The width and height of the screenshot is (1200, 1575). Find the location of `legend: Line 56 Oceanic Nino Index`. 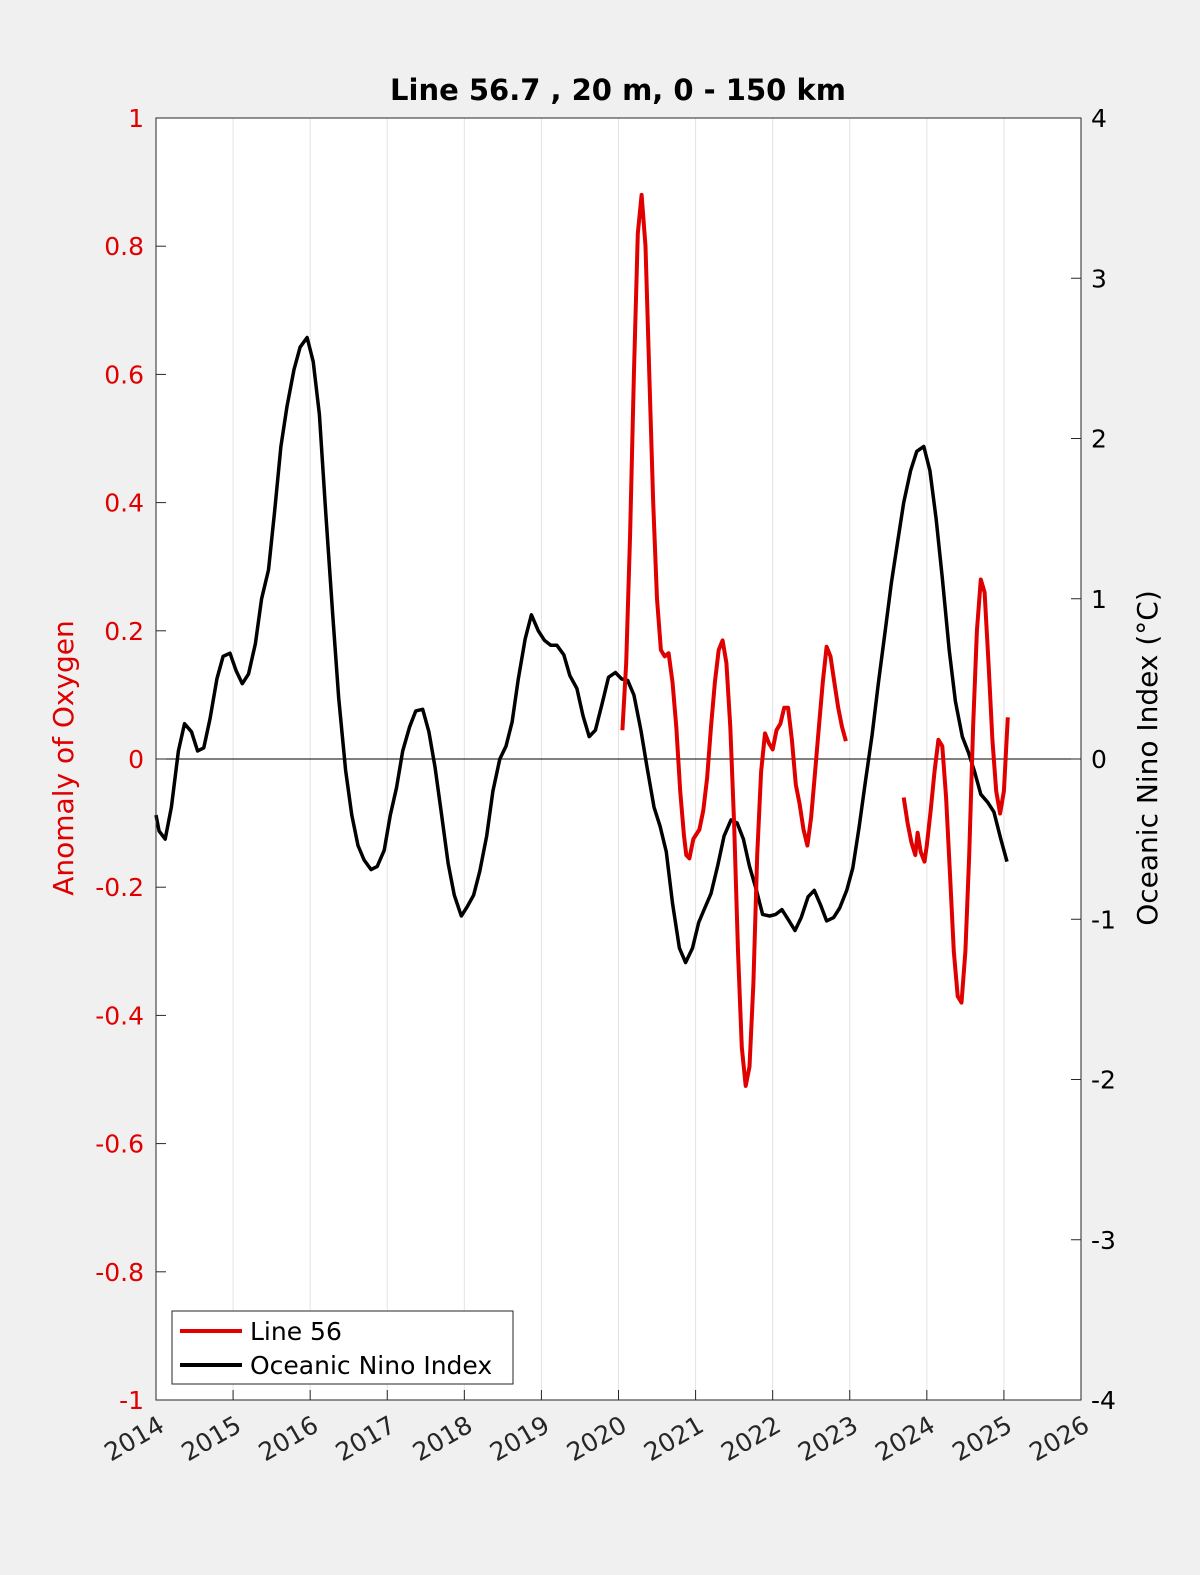

legend: Line 56 Oceanic Nino Index is located at coordinates (342, 1347).